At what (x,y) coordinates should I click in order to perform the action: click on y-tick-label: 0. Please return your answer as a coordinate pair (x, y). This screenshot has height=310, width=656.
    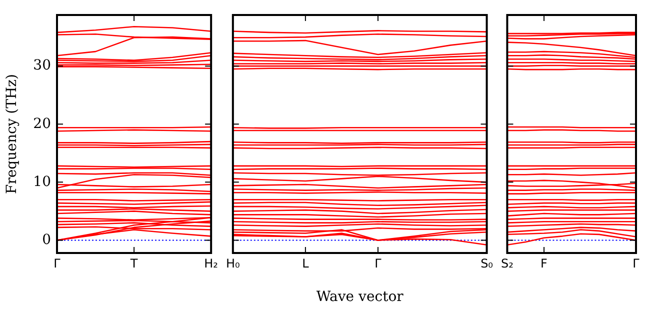
    Looking at the image, I should click on (46, 240).